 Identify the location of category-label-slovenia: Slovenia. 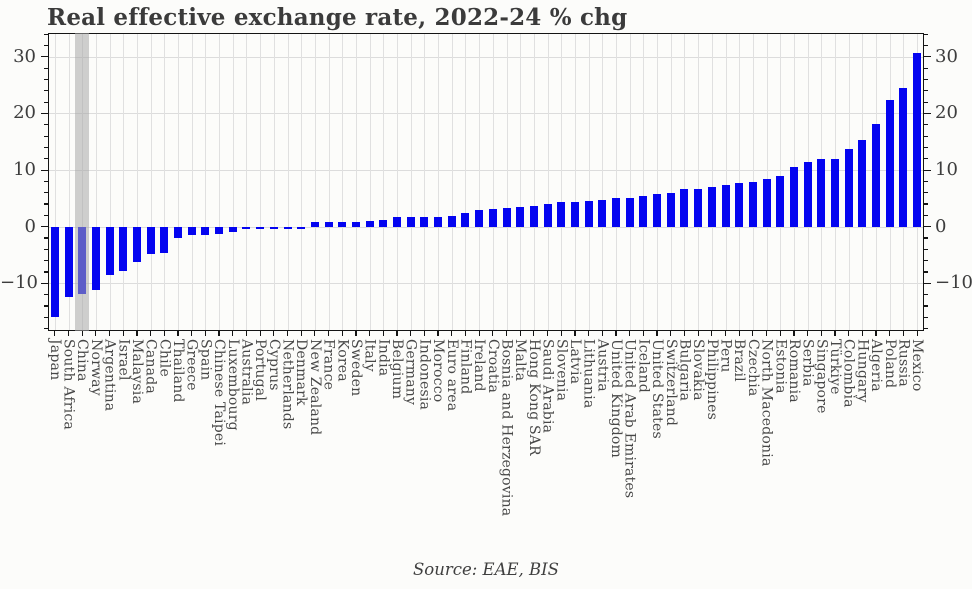
(561, 370).